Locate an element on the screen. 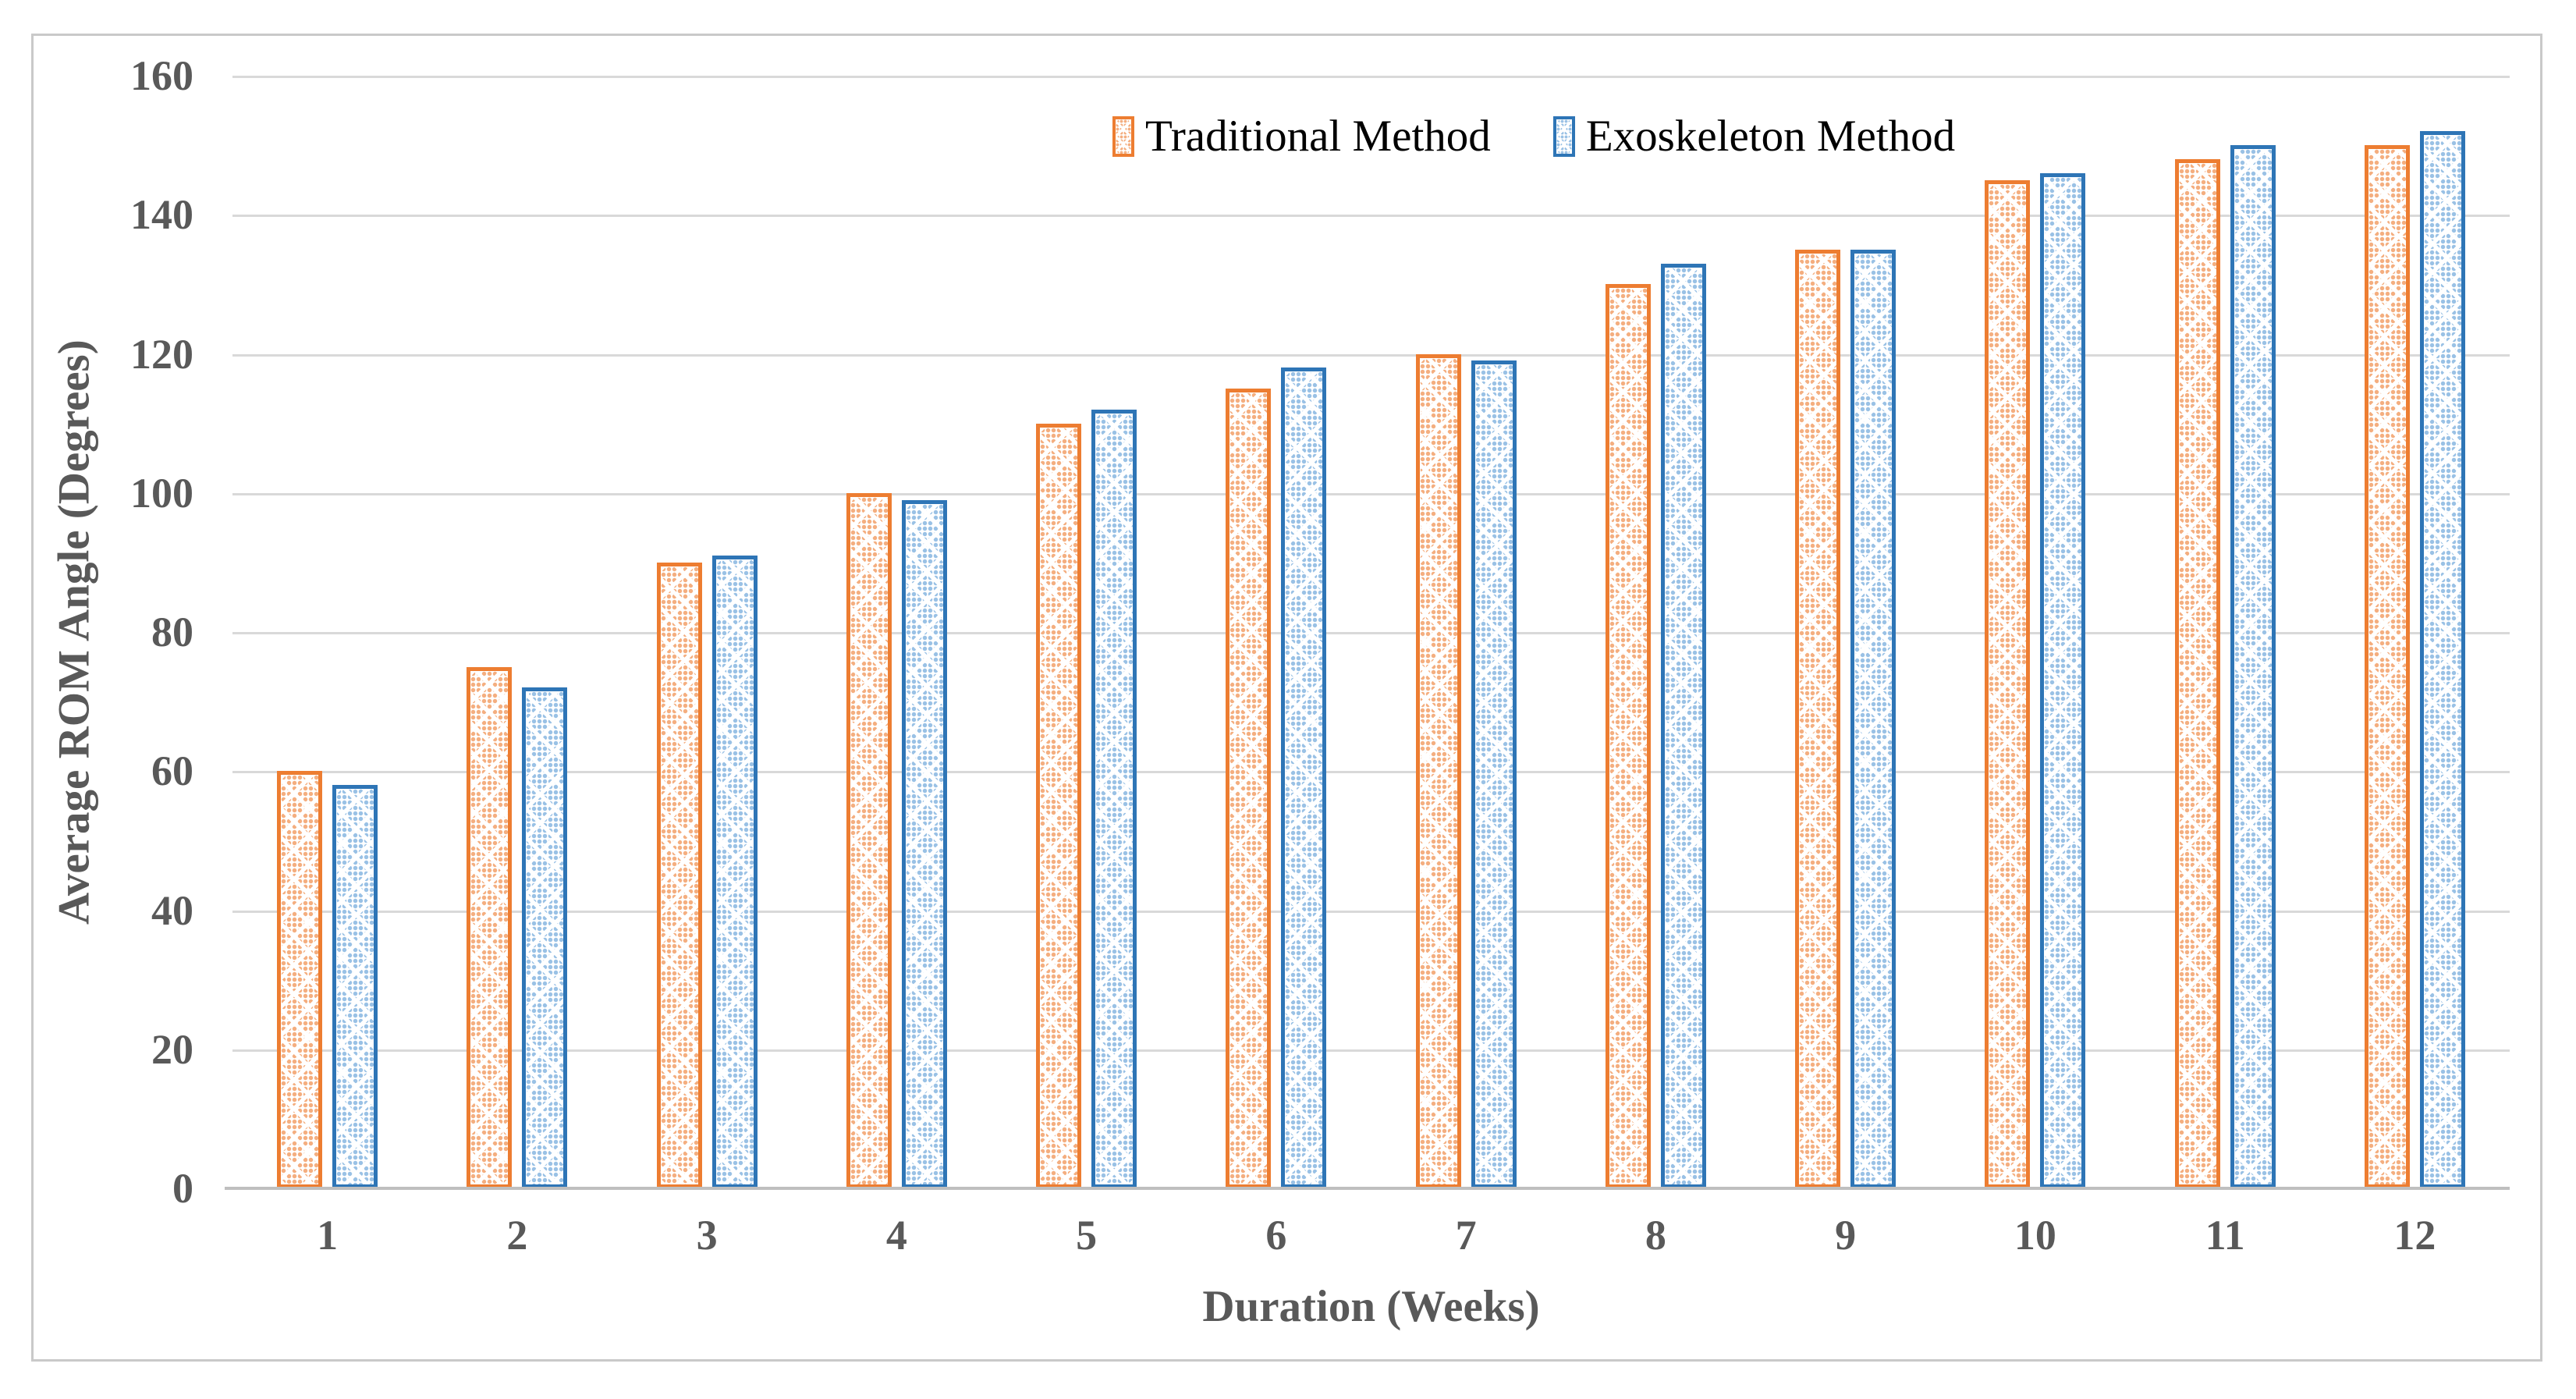 Image resolution: width=2576 pixels, height=1399 pixels. x-tick-label-8: 8 is located at coordinates (1655, 1235).